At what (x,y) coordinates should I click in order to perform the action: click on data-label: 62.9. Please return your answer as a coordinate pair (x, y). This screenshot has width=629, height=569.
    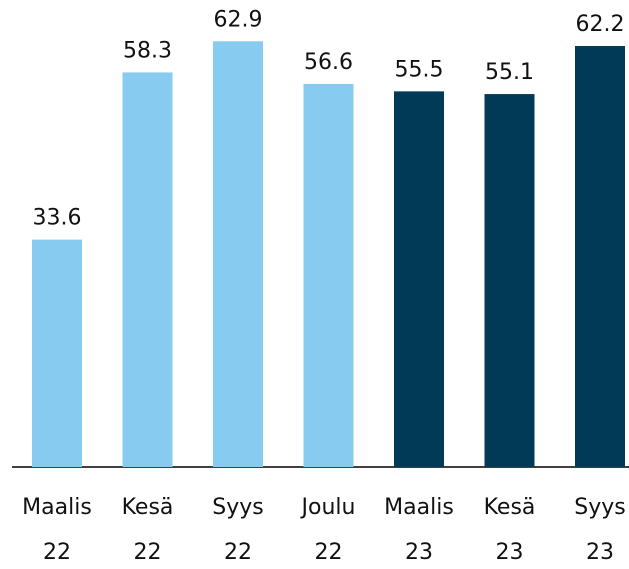
    Looking at the image, I should click on (238, 19).